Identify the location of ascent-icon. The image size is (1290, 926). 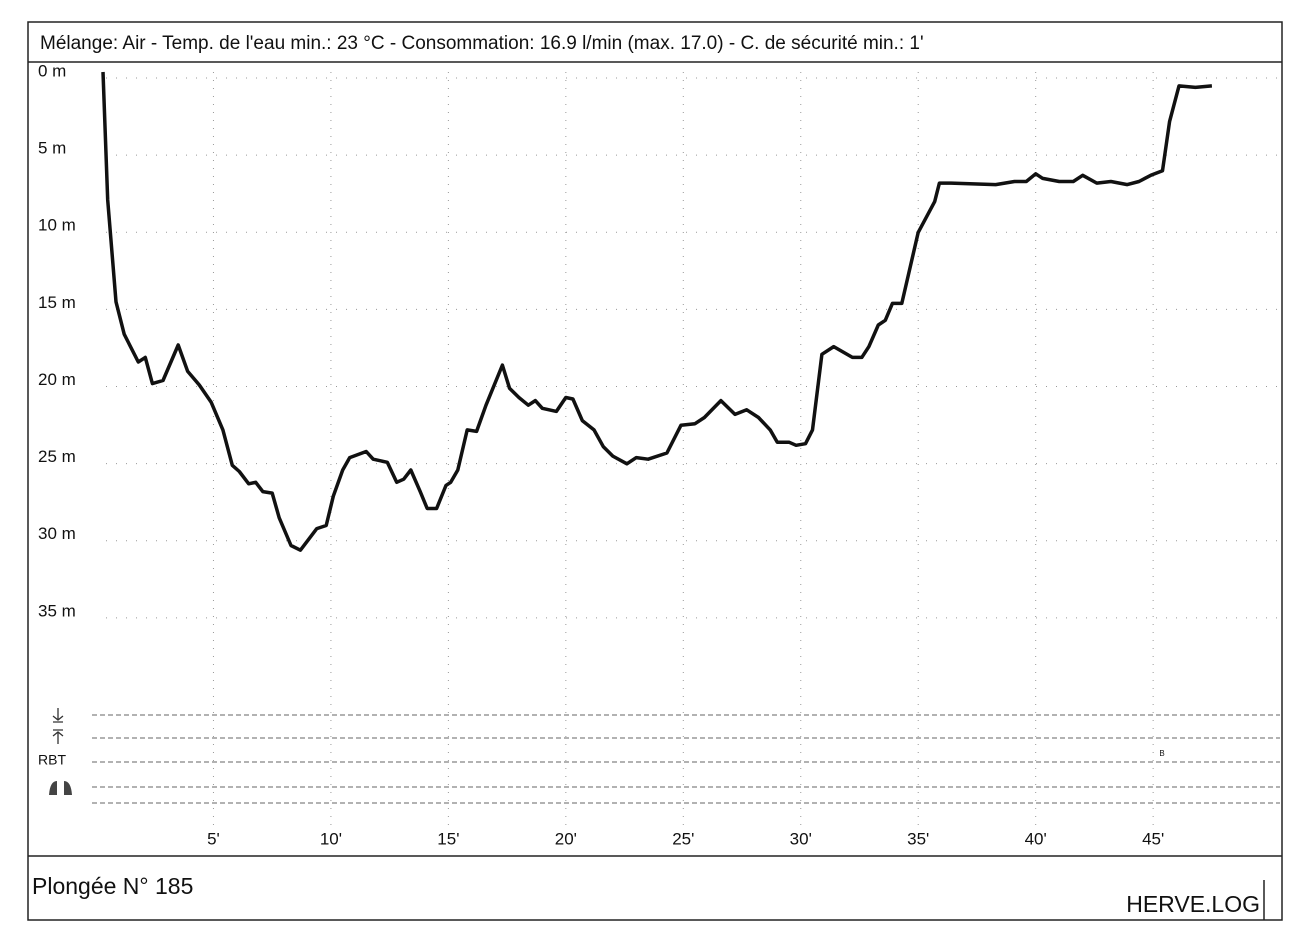
(58, 736).